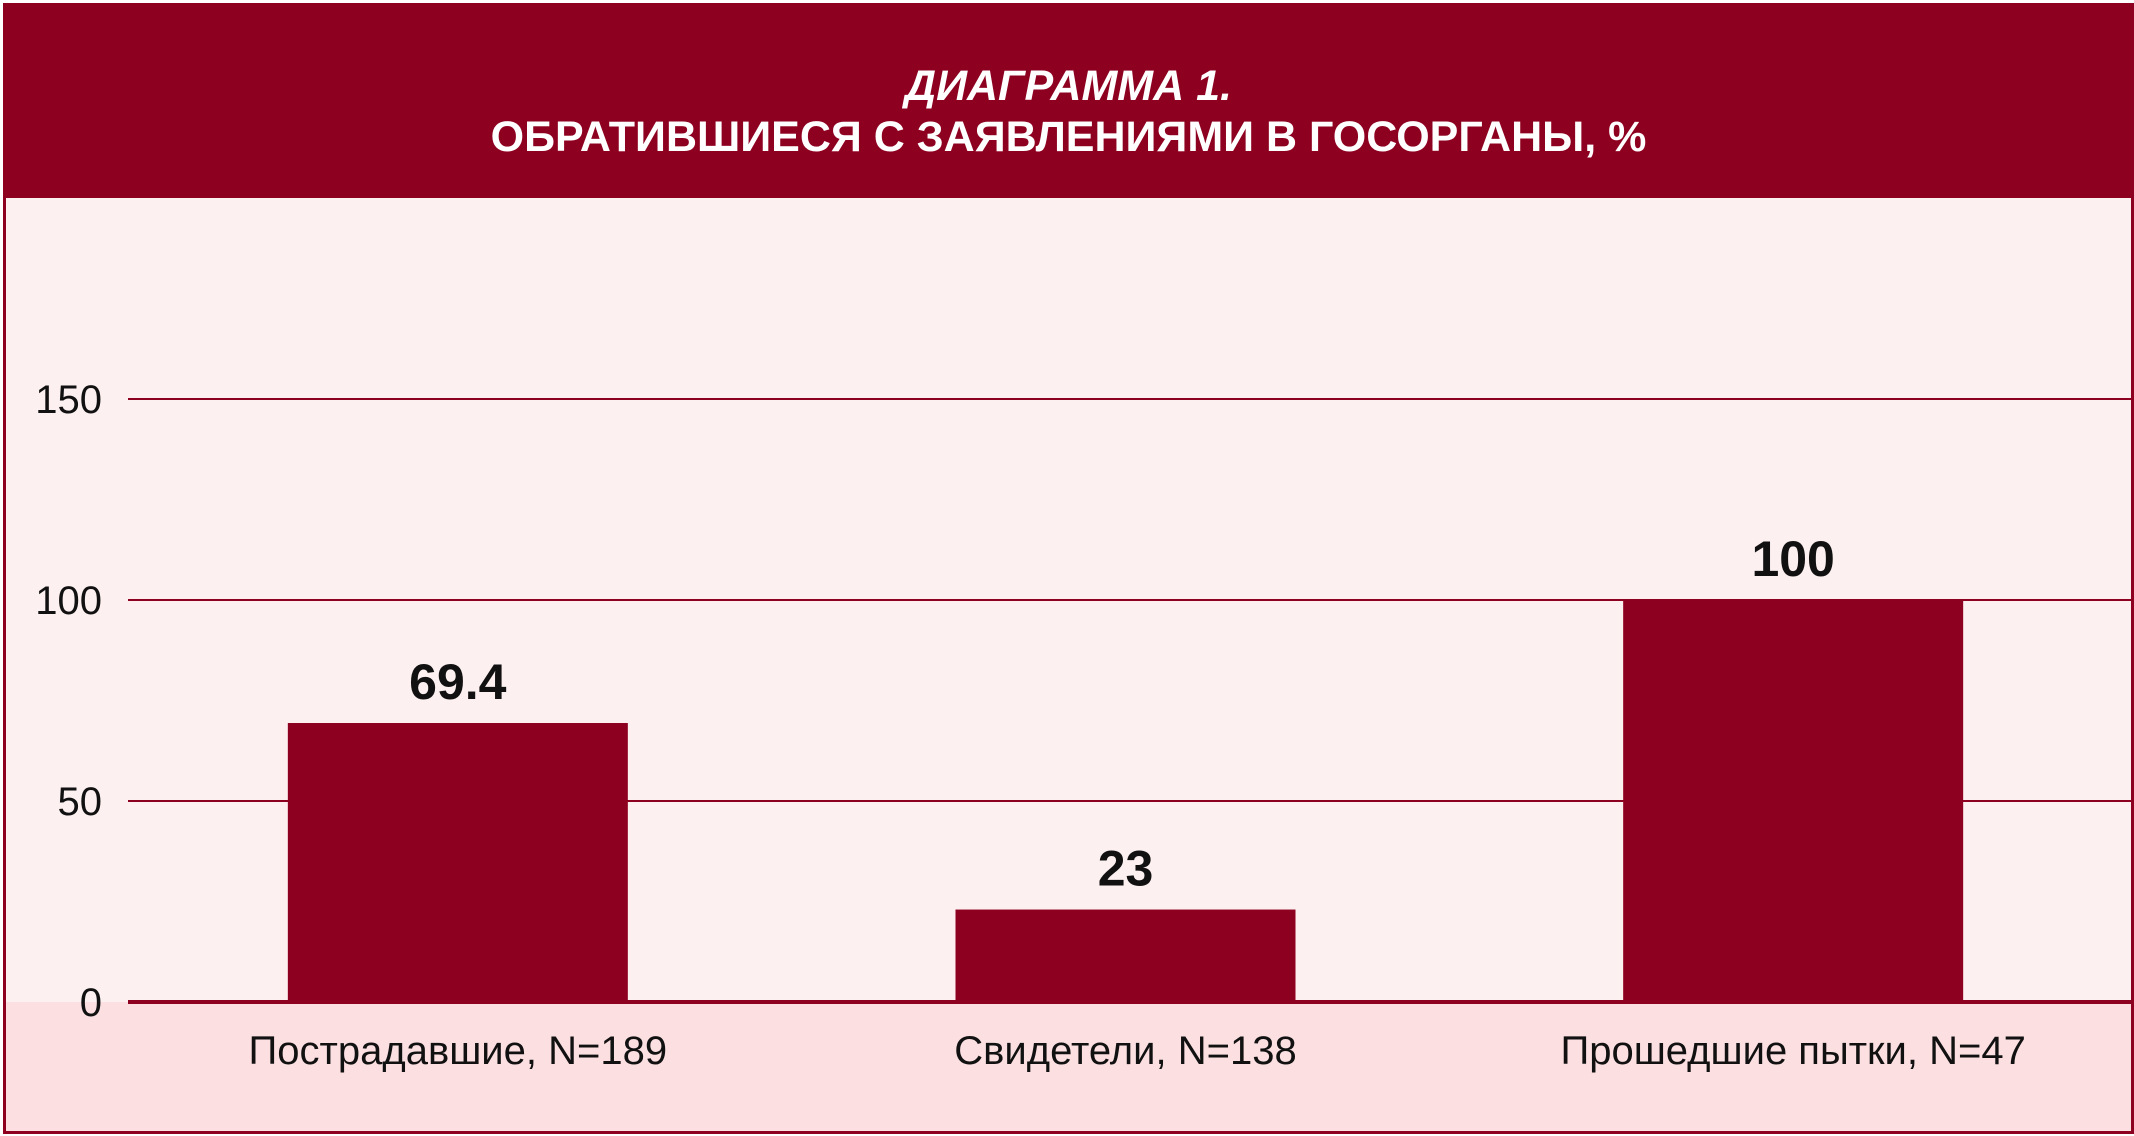 Image resolution: width=2134 pixels, height=1136 pixels. What do you see at coordinates (458, 1051) in the screenshot?
I see `category-label: Пострадавшие, N=189` at bounding box center [458, 1051].